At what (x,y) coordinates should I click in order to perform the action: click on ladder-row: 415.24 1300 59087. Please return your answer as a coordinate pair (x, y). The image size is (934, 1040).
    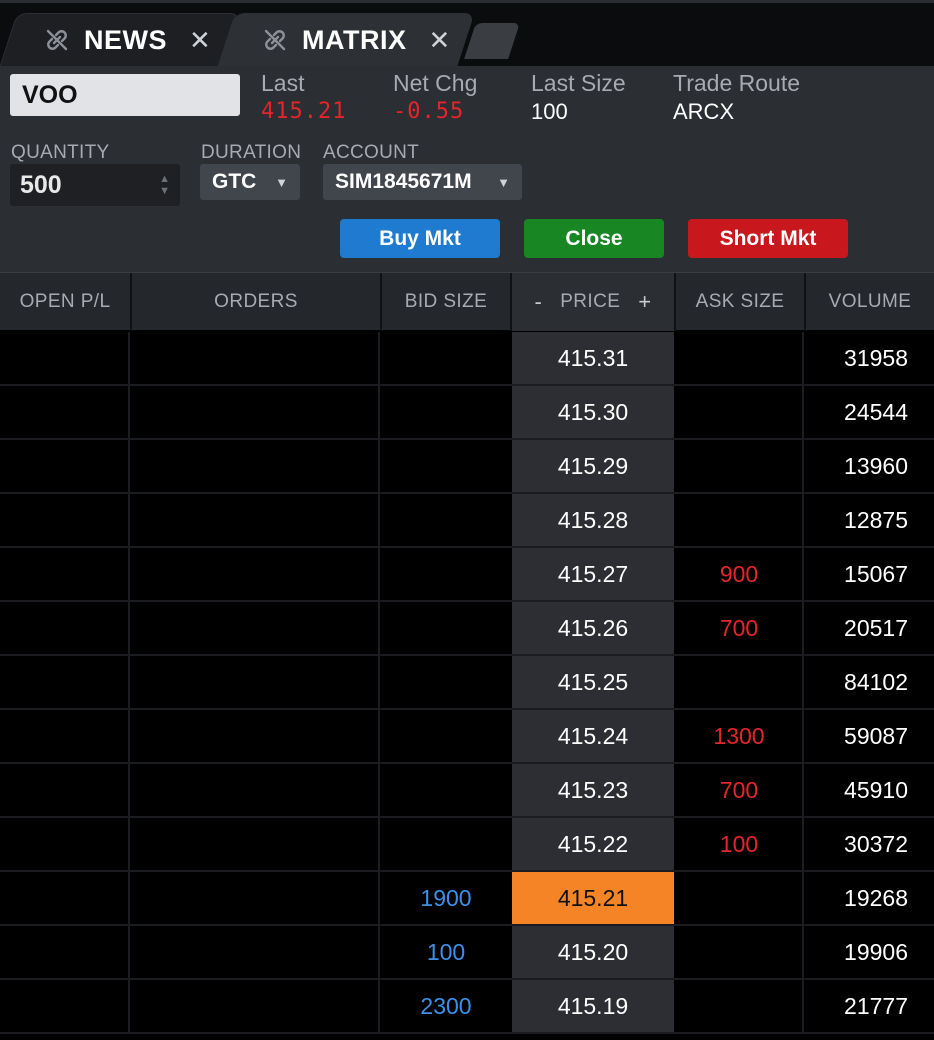
    Looking at the image, I should click on (467, 737).